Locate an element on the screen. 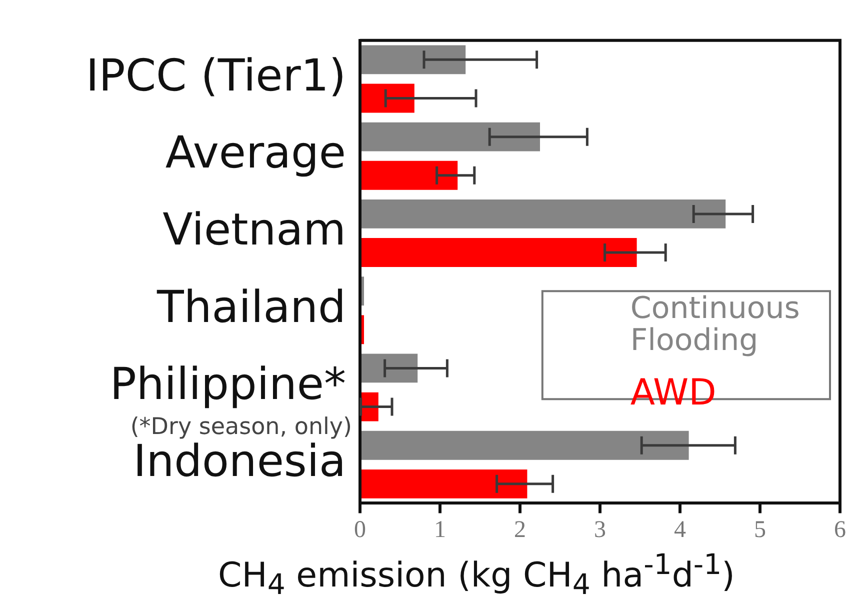 This screenshot has height=607, width=862. text: Continuous Flooding is located at coordinates (715, 324).